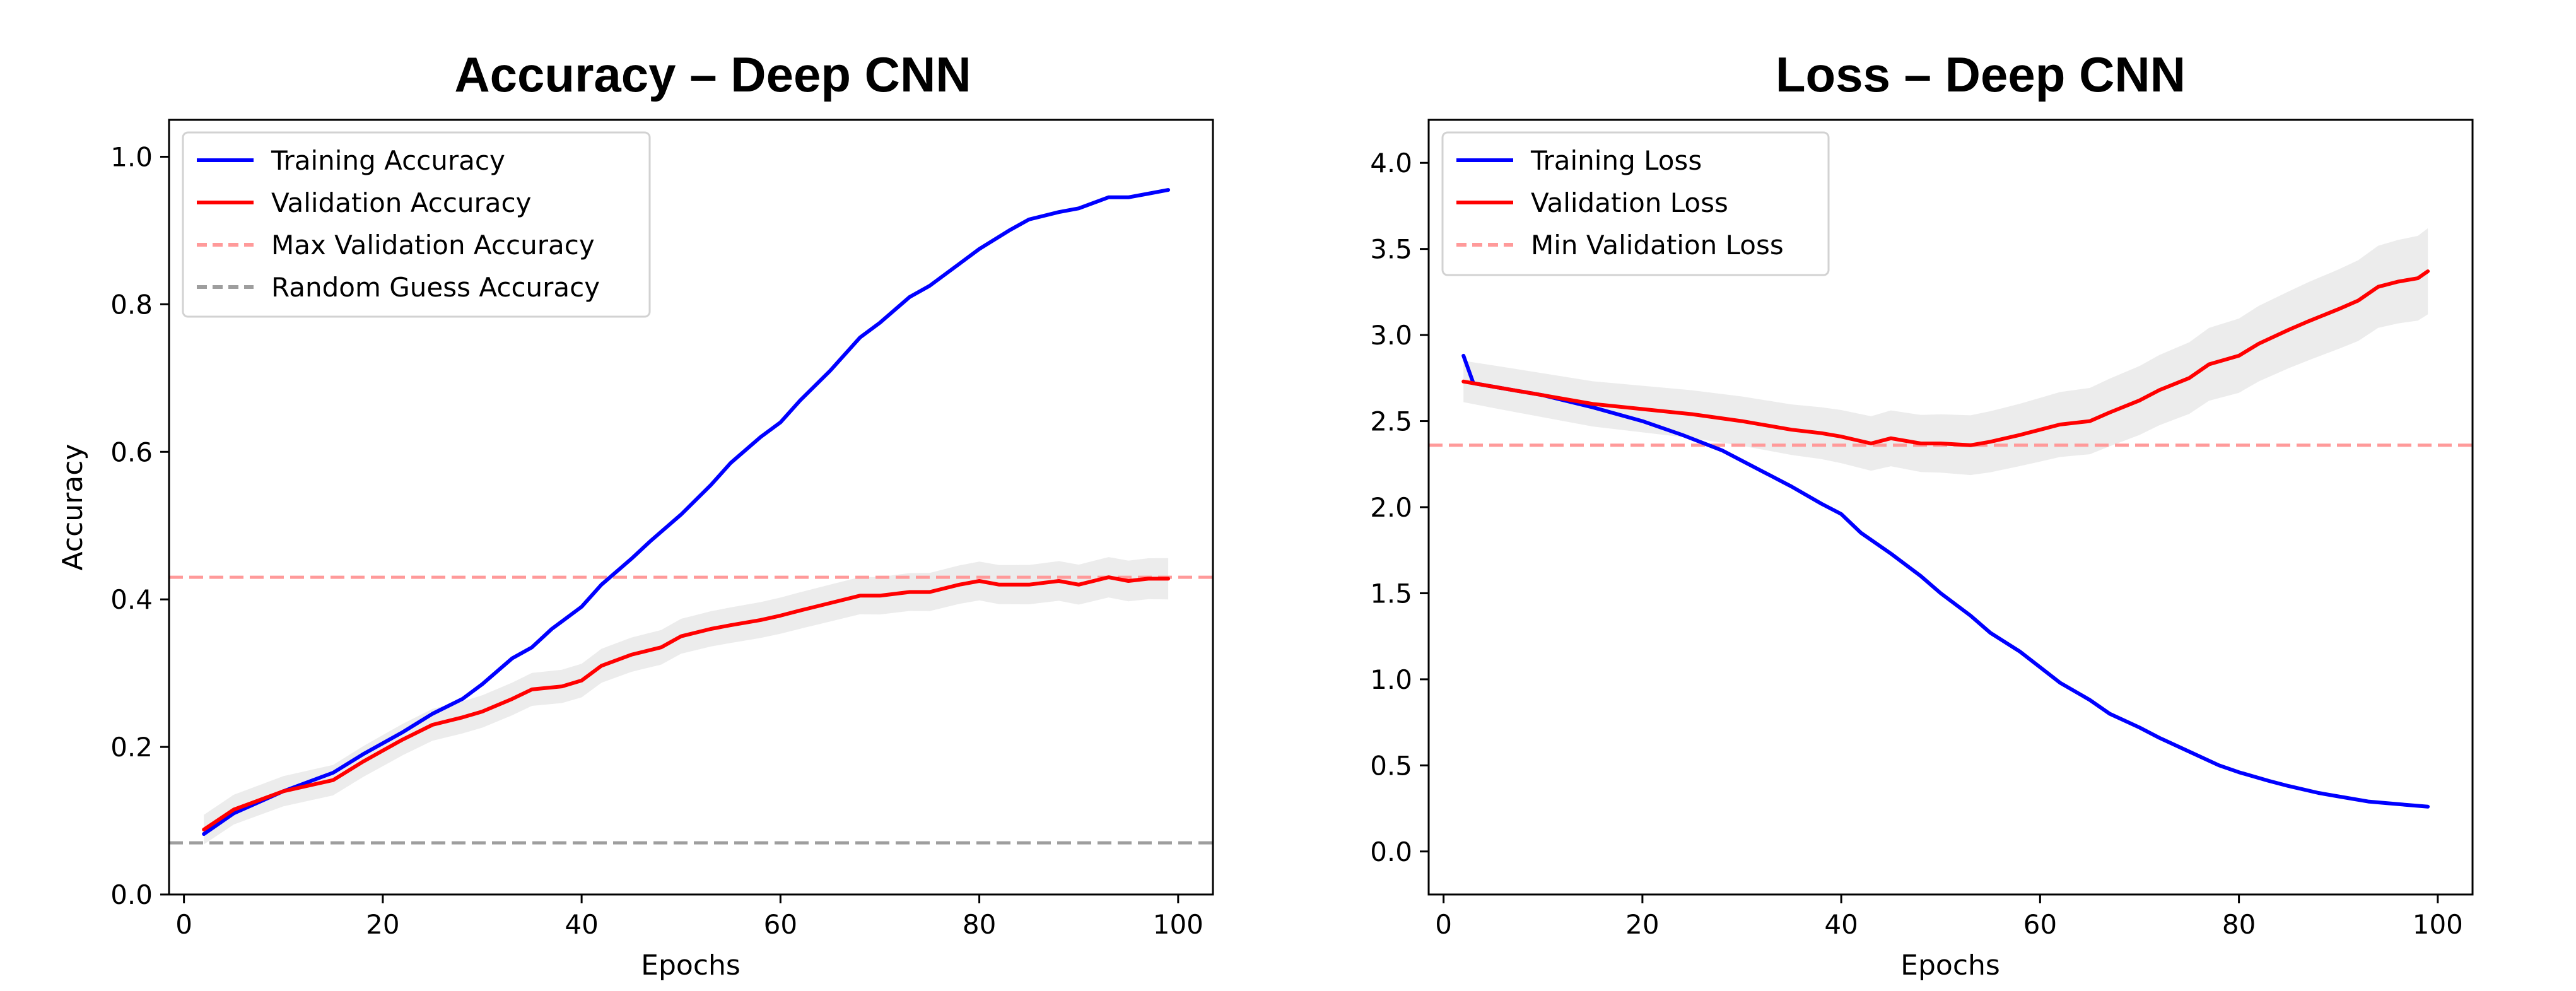  Describe the element at coordinates (131, 747) in the screenshot. I see `y-tick-label: 0.2` at that location.